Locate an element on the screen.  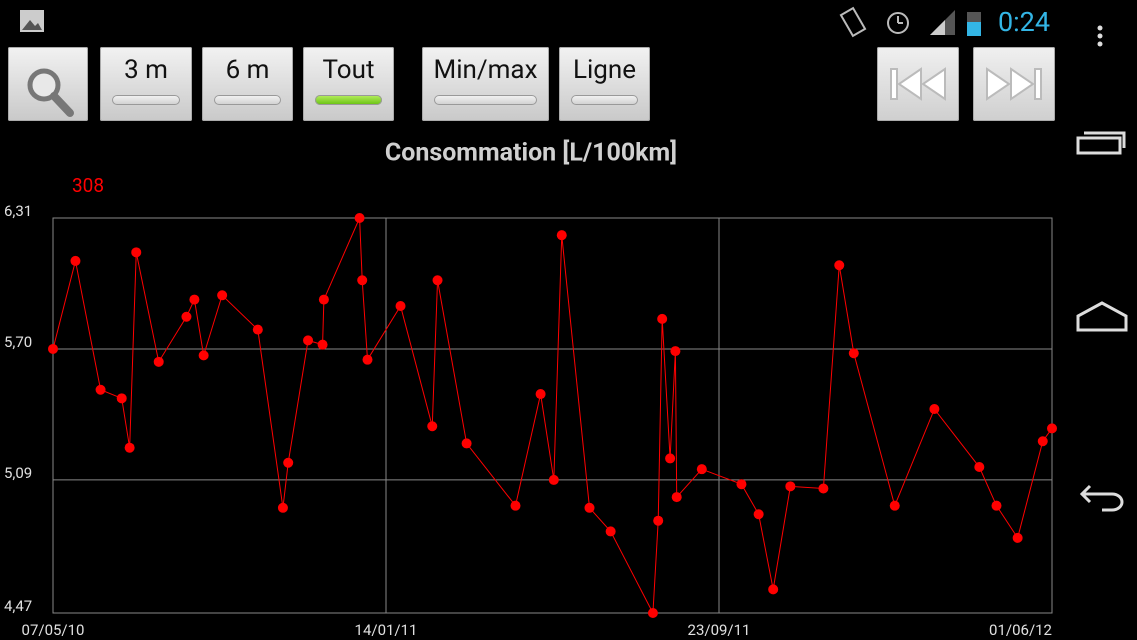
button-label: Ligne is located at coordinates (604, 70).